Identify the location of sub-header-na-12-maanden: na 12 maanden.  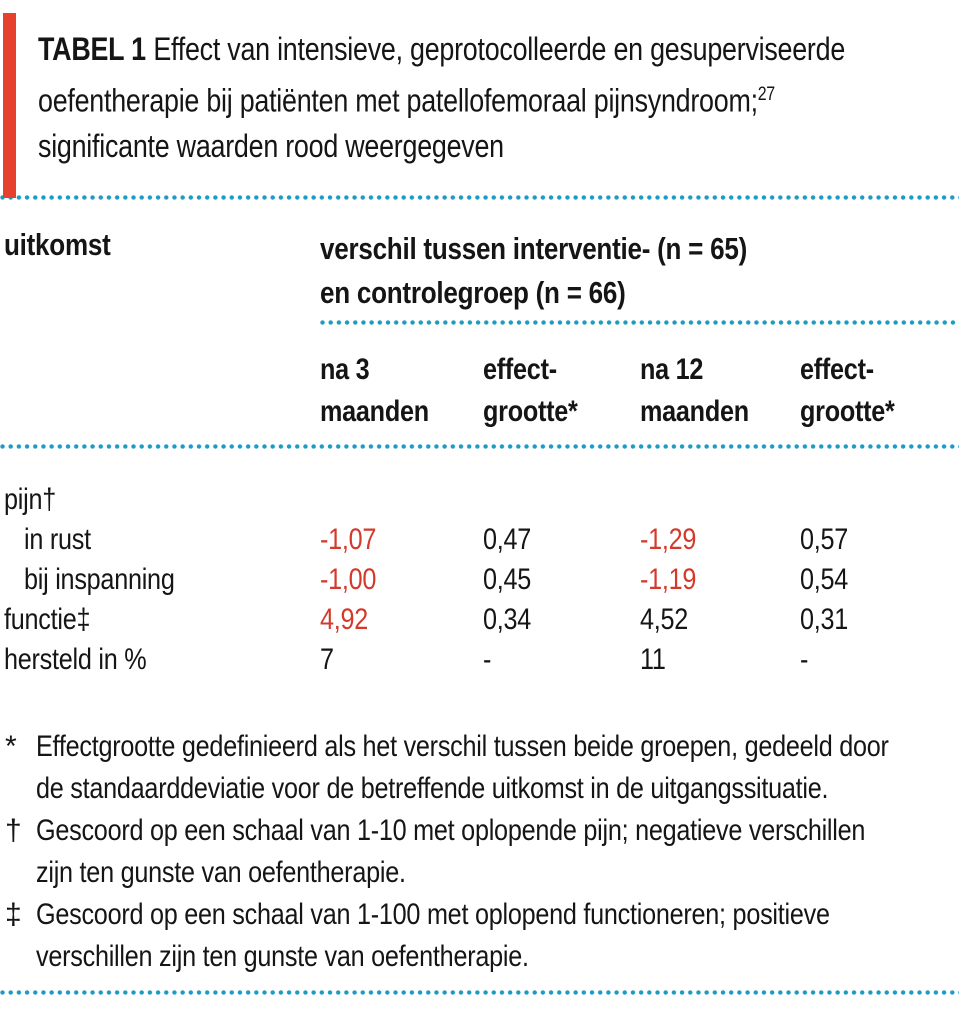
(694, 390).